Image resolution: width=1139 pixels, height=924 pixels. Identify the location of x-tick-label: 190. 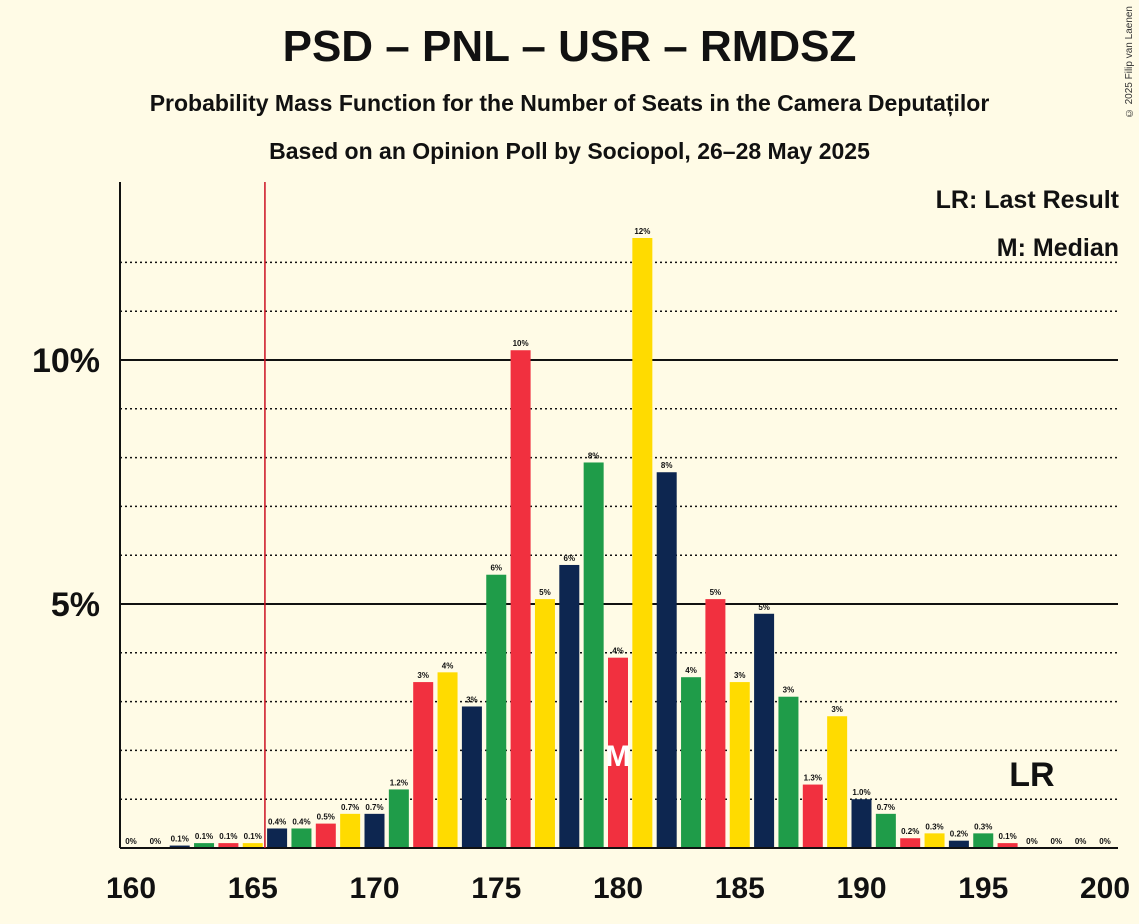
(861, 888).